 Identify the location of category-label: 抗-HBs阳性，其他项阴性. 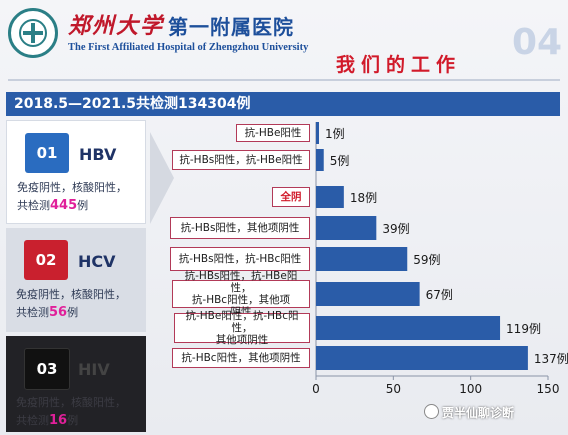
(240, 228).